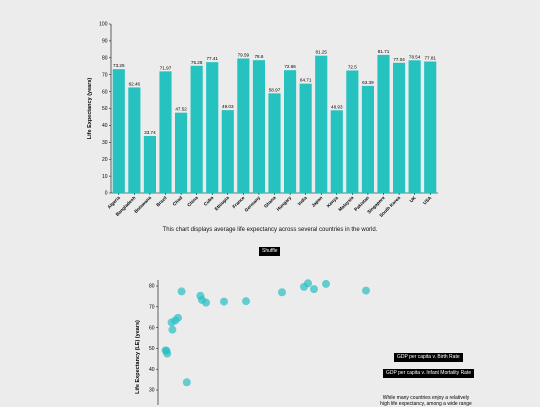 The image size is (540, 407). I want to click on bar-value-label: 81.25, so click(321, 52).